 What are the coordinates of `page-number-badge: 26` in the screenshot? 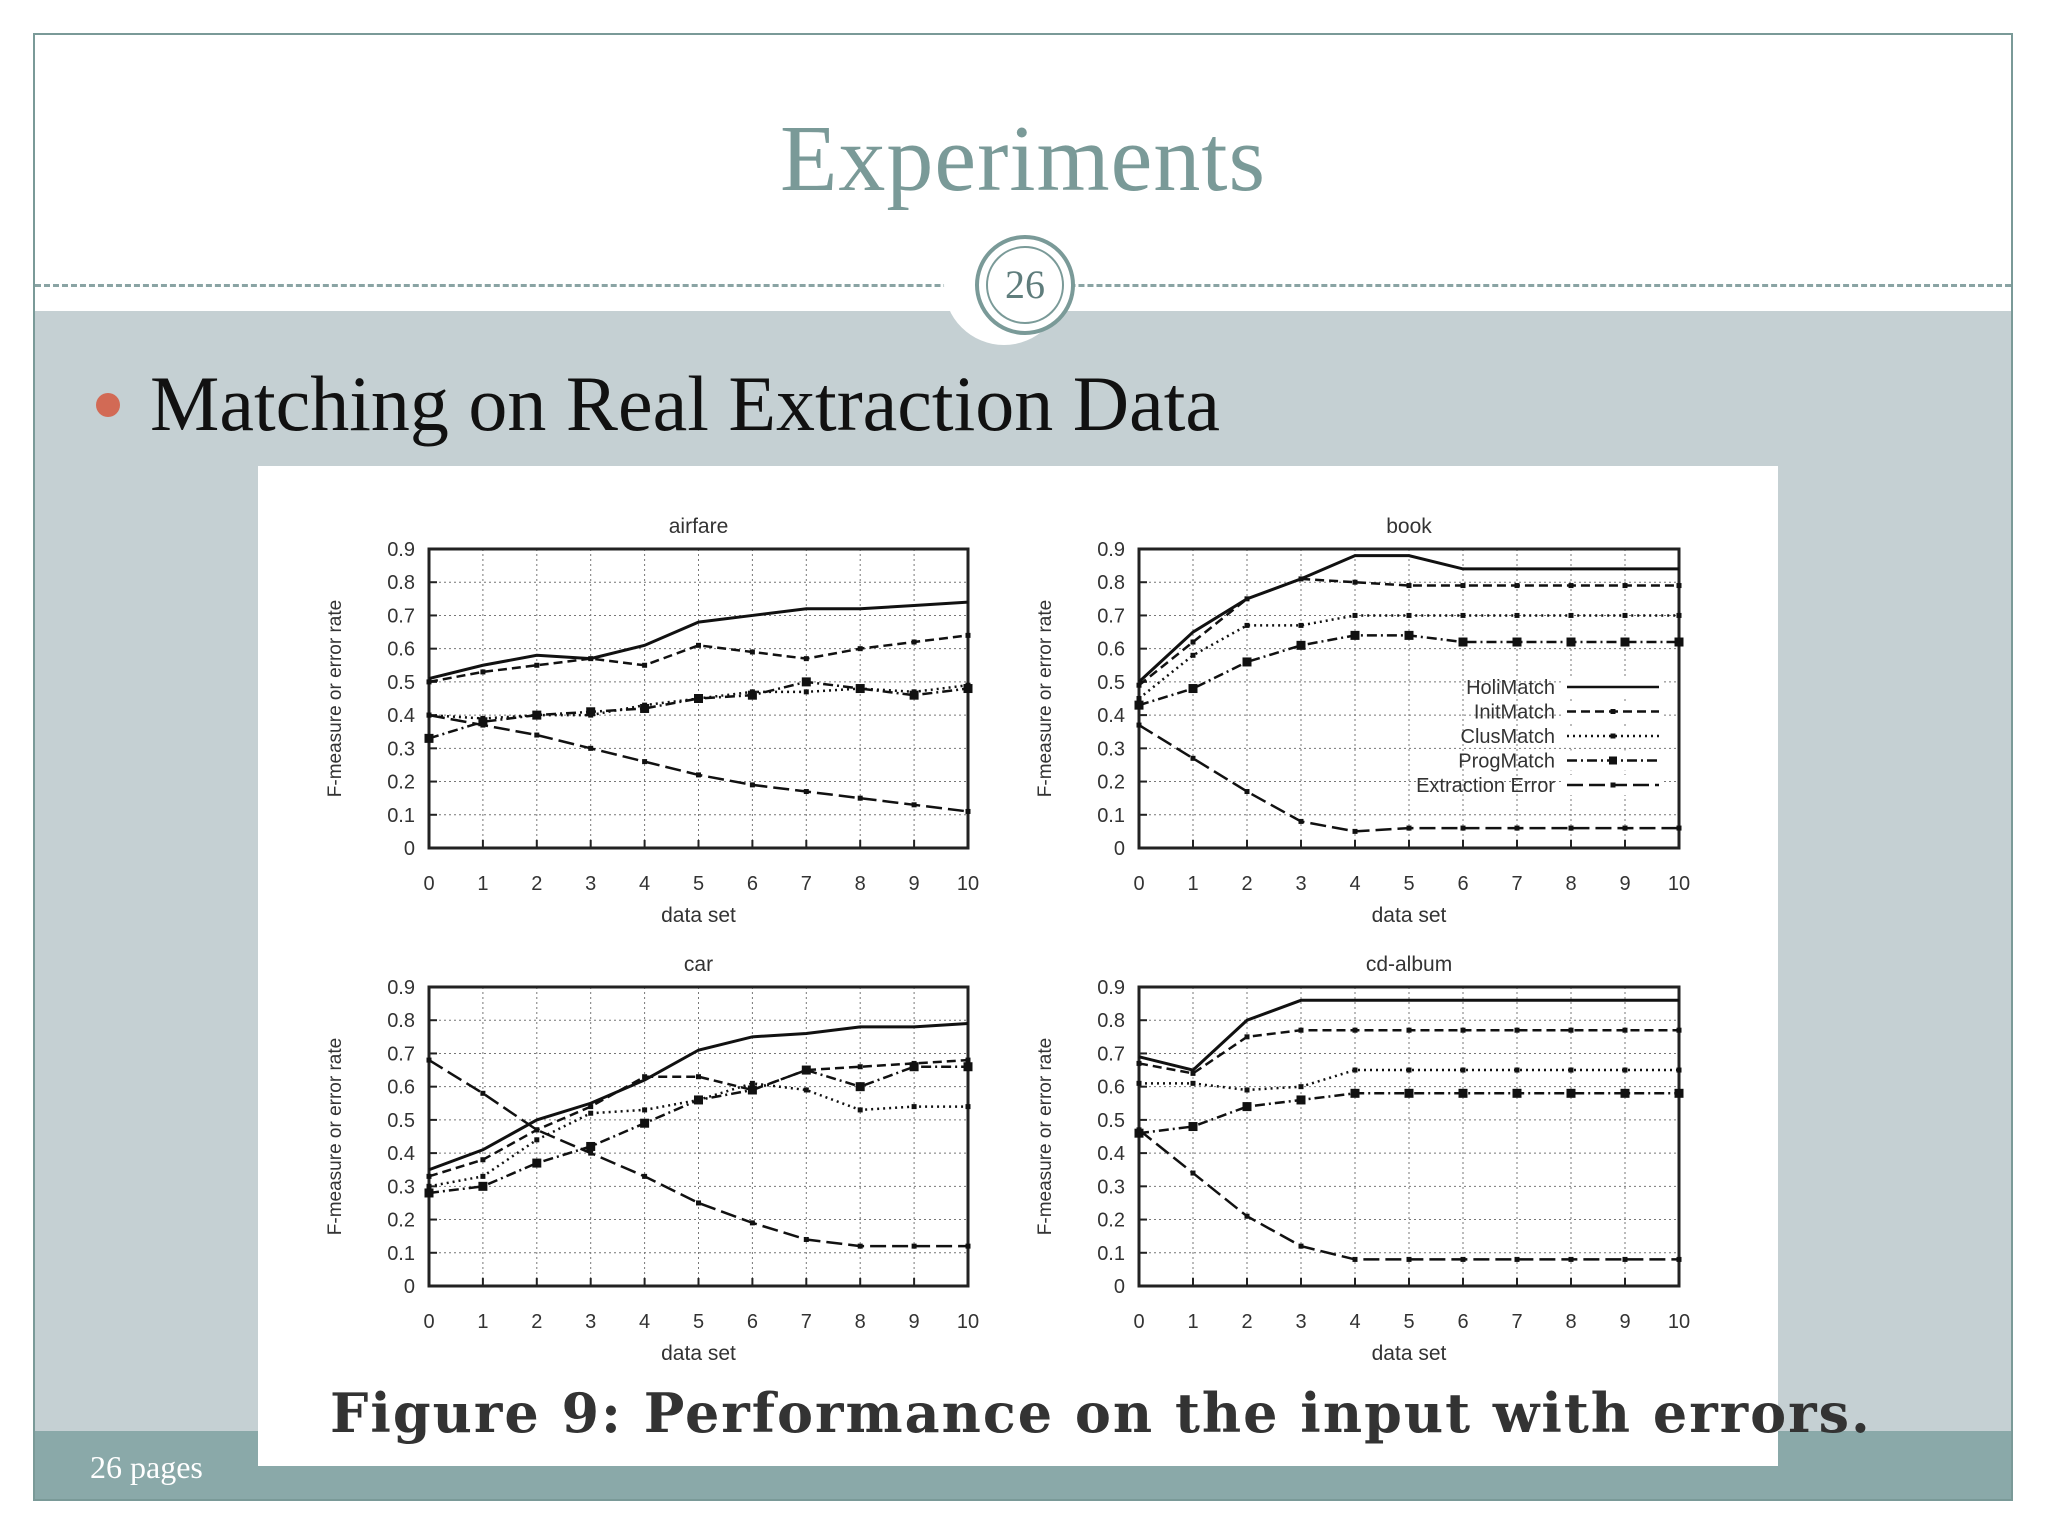 It's located at (1025, 285).